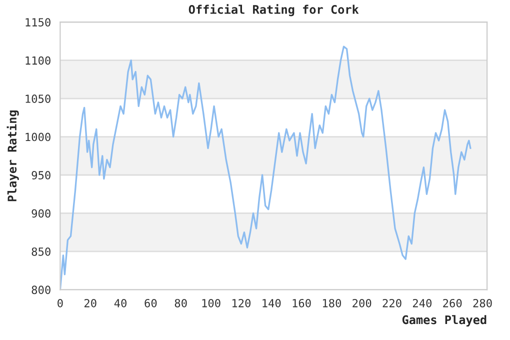  I want to click on x-tick-label: 0, so click(60, 303).